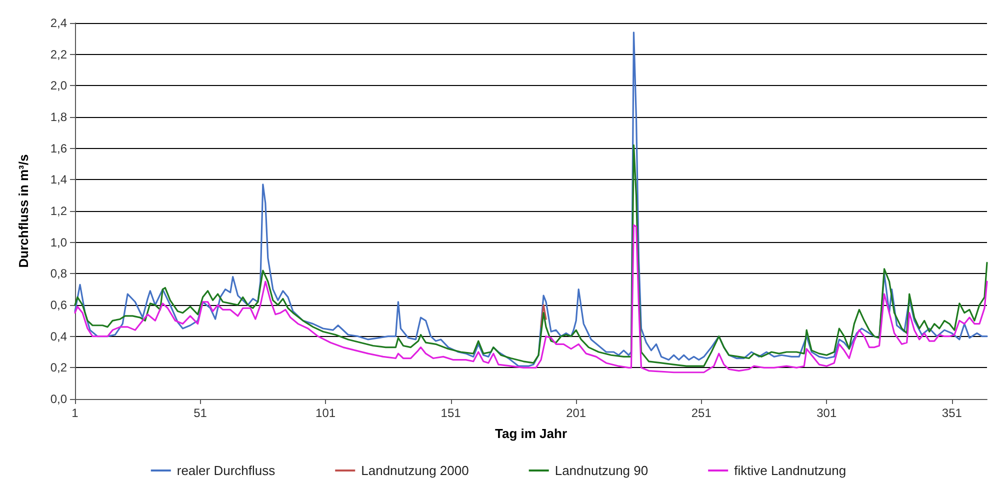 The height and width of the screenshot is (494, 997). I want to click on y-tick-label: 2,0, so click(59, 85).